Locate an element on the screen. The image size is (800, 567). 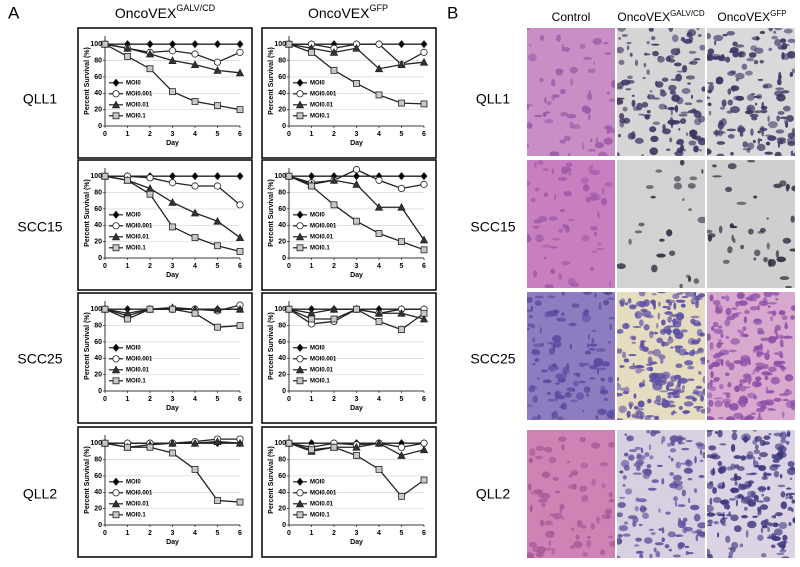
x-tick-label: 4 is located at coordinates (379, 399).